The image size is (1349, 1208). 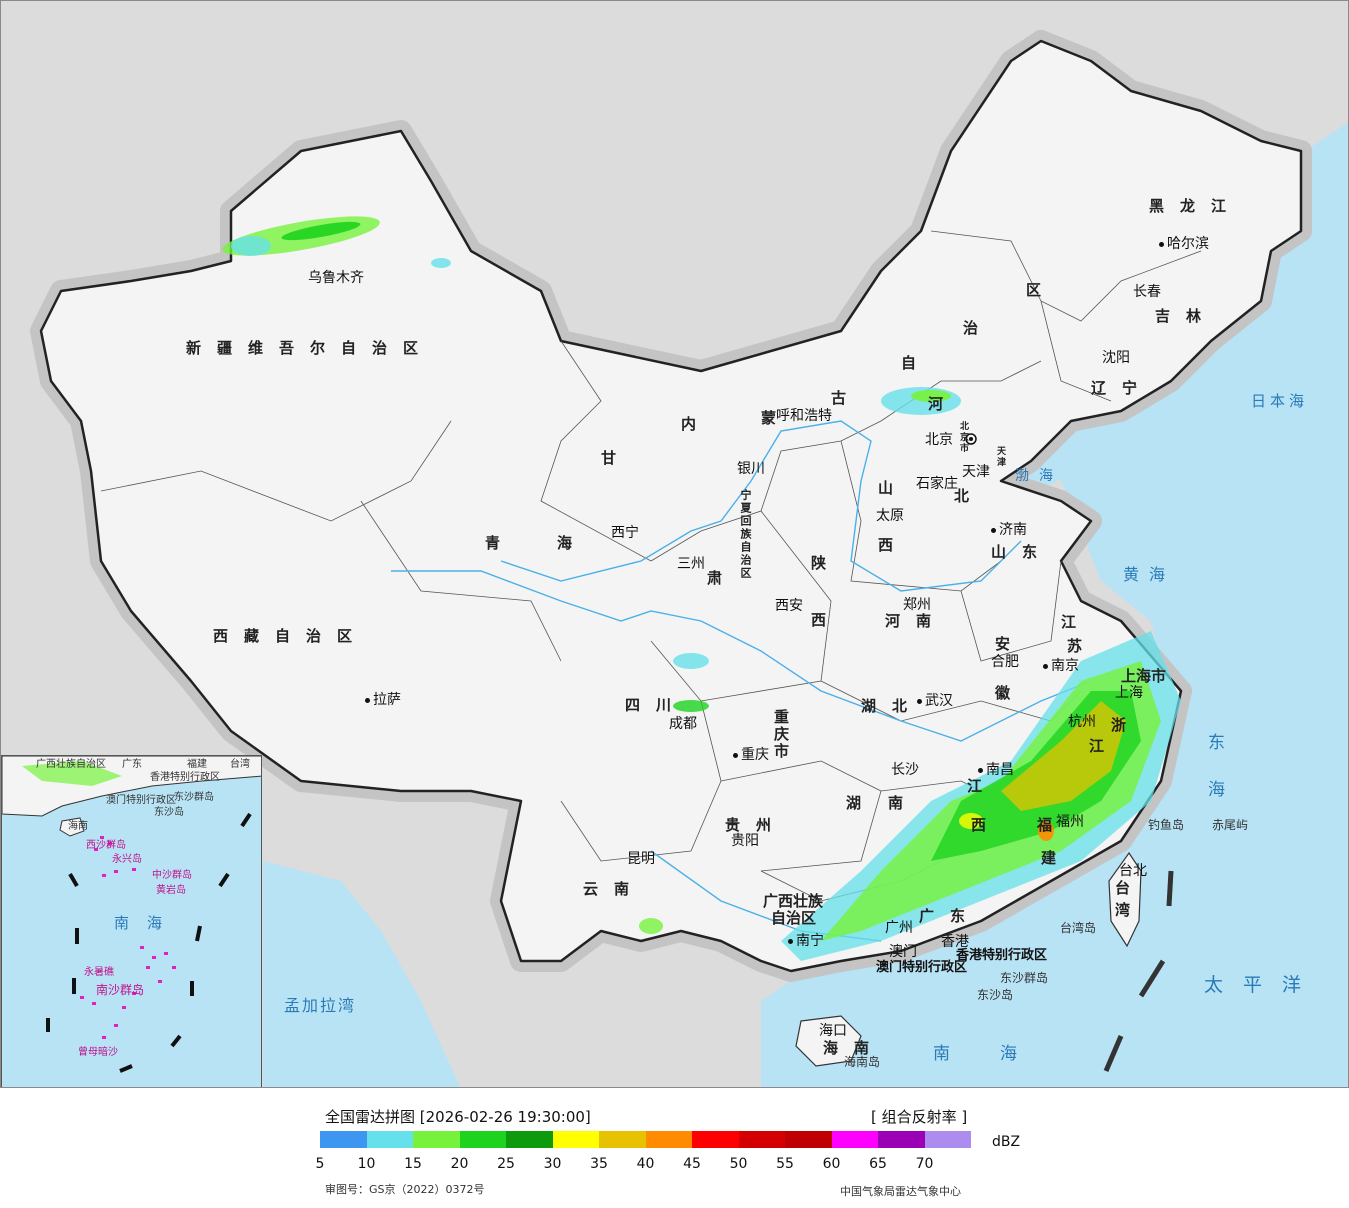 I want to click on colorbar-tick-label: 40, so click(x=645, y=1164).